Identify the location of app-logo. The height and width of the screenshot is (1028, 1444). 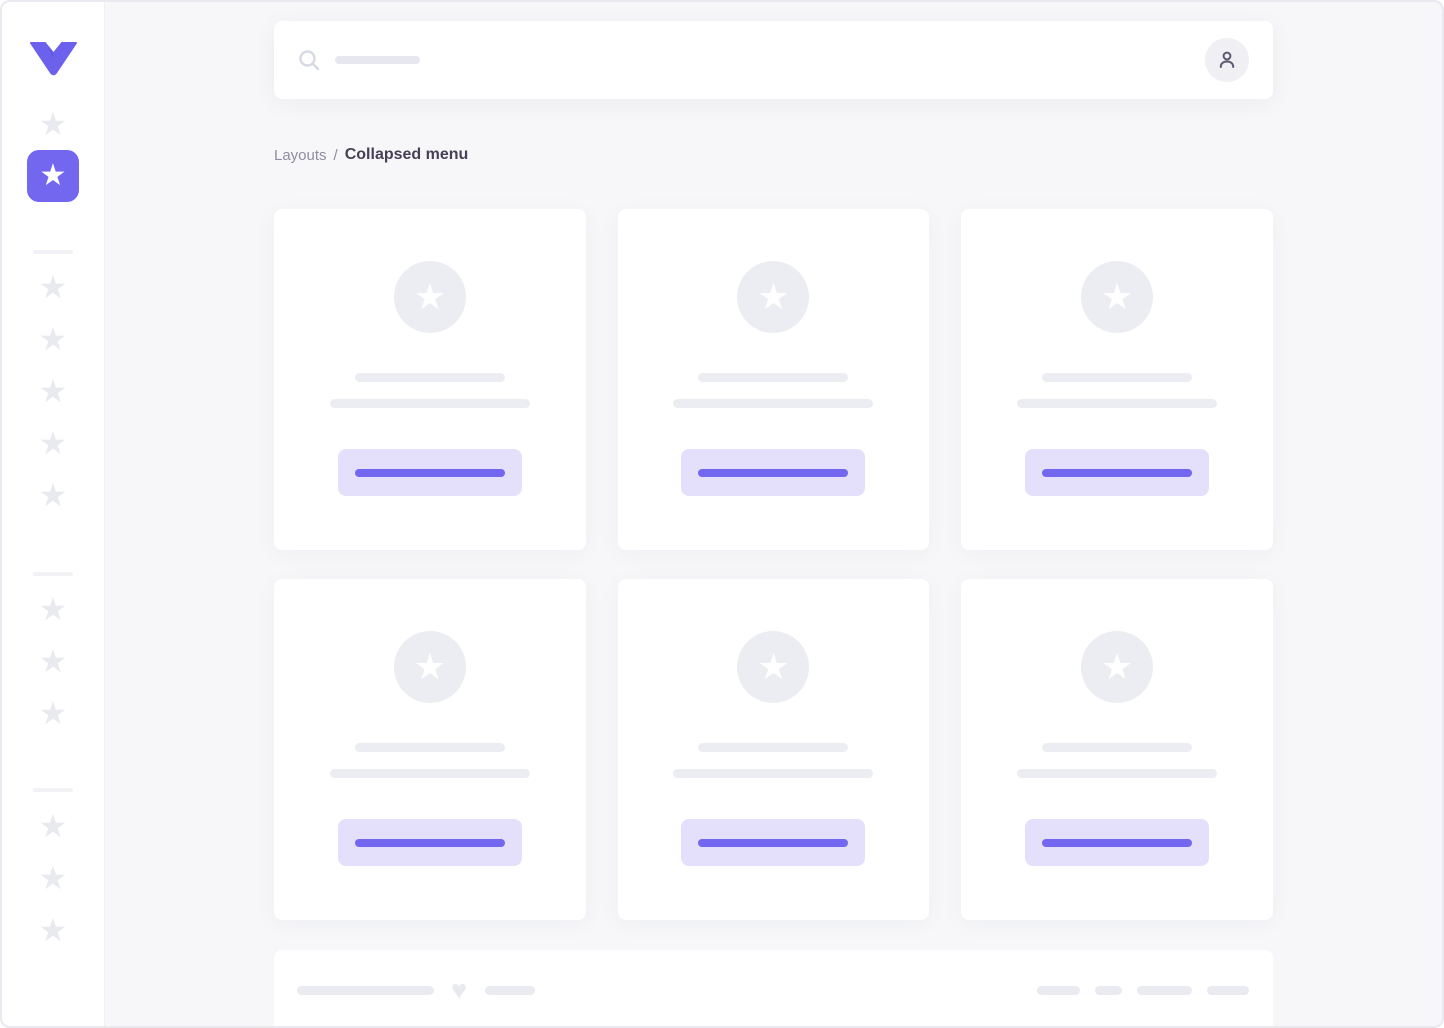
(53, 59).